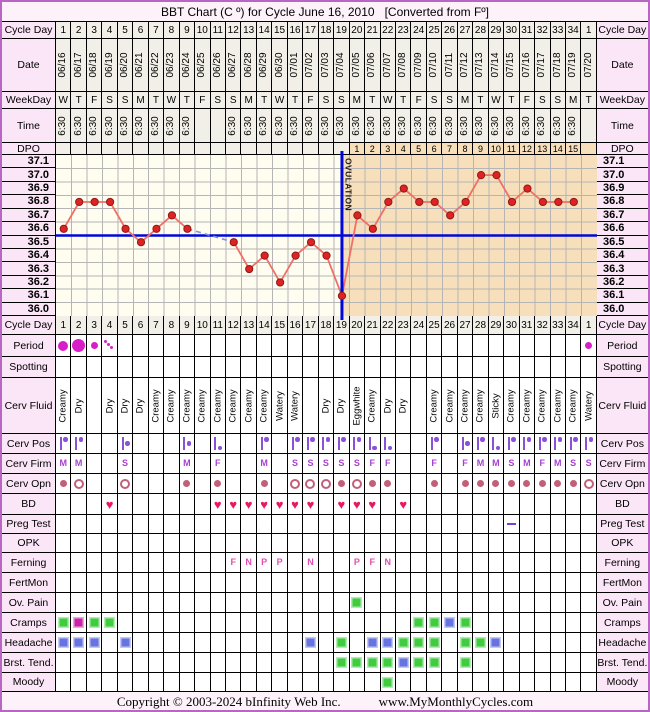 This screenshot has width=650, height=712. Describe the element at coordinates (526, 662) in the screenshot. I see `cell-brst-tend-d31` at that location.